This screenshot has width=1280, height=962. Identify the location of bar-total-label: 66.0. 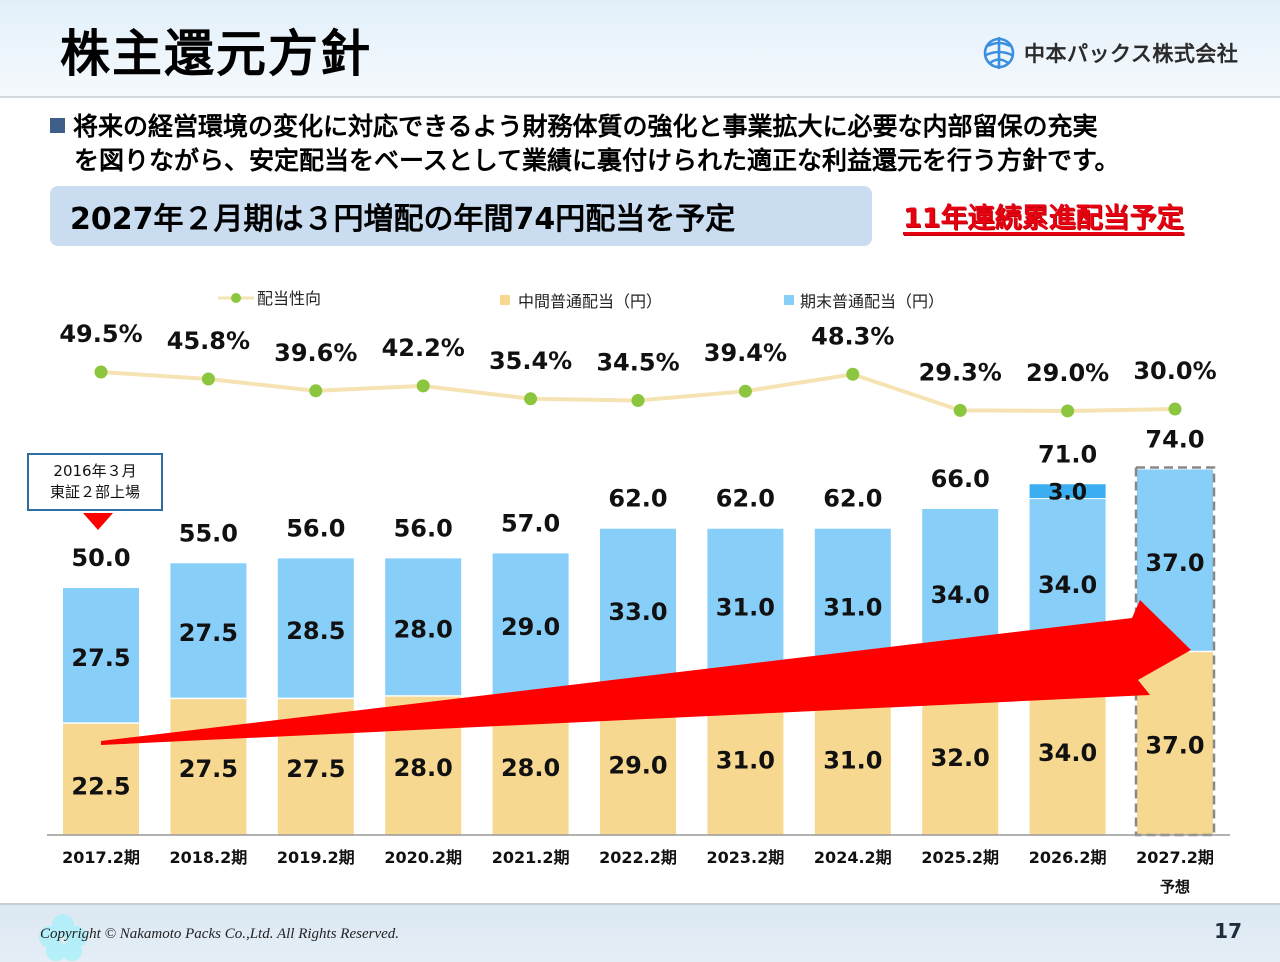
(960, 479).